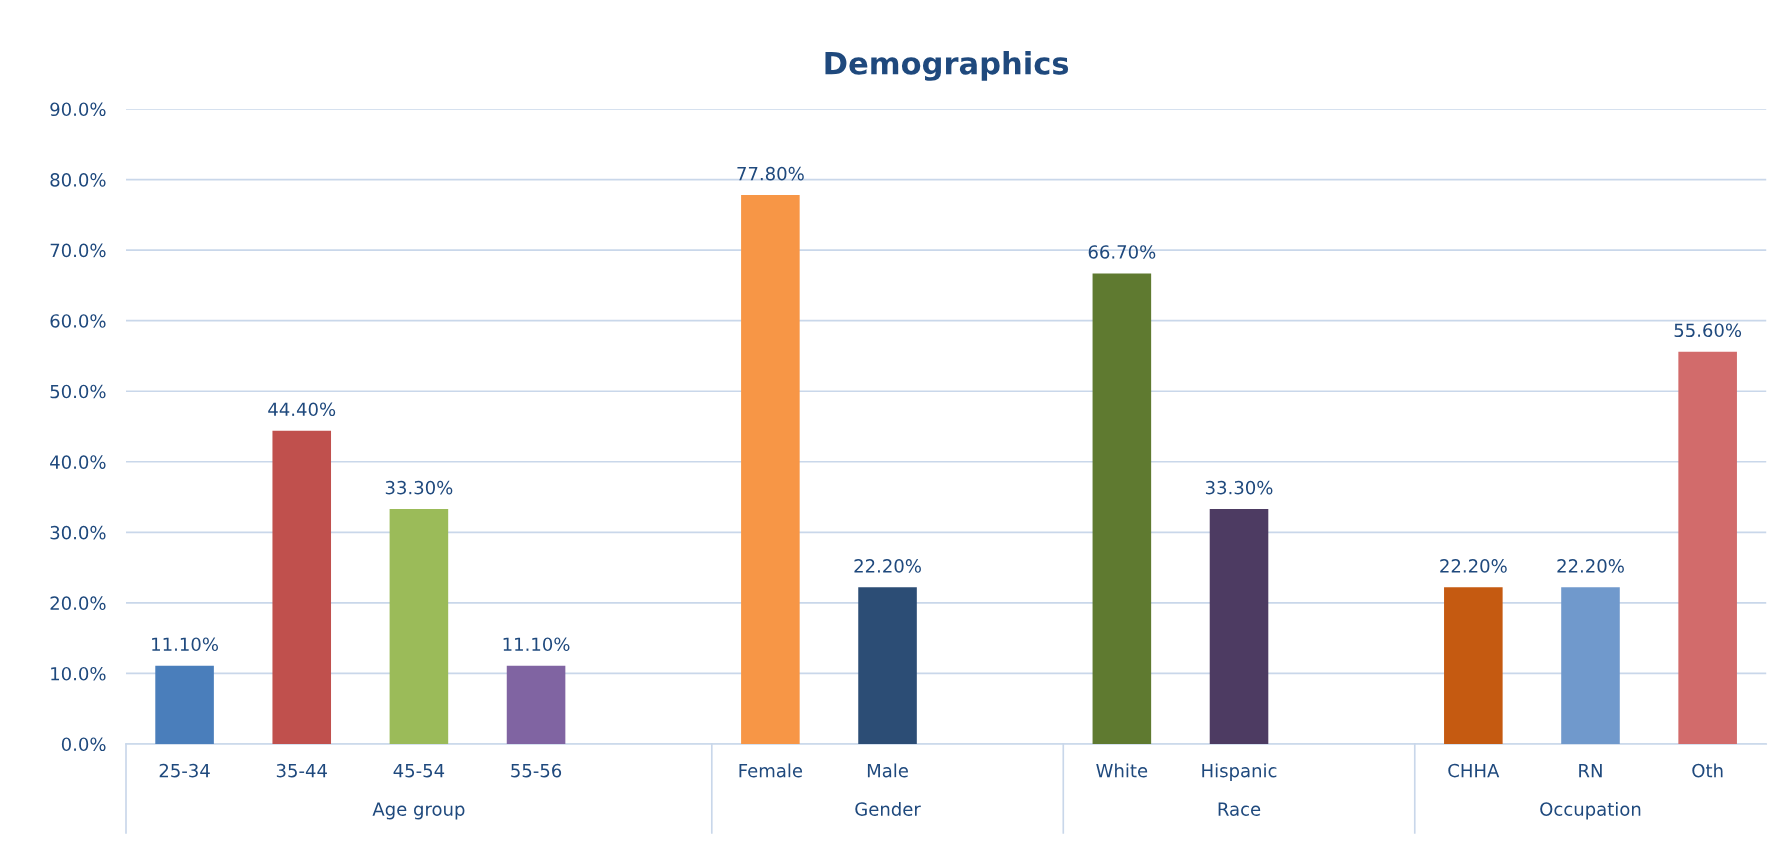  What do you see at coordinates (888, 808) in the screenshot?
I see `text: Gender` at bounding box center [888, 808].